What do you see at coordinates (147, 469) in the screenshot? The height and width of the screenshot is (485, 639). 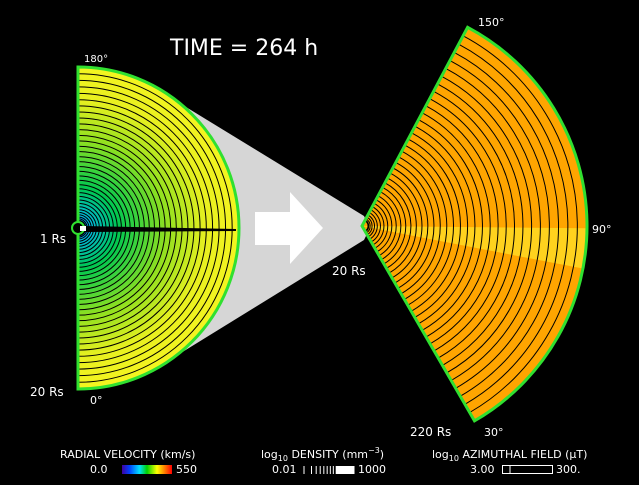 I see `colorbar` at bounding box center [147, 469].